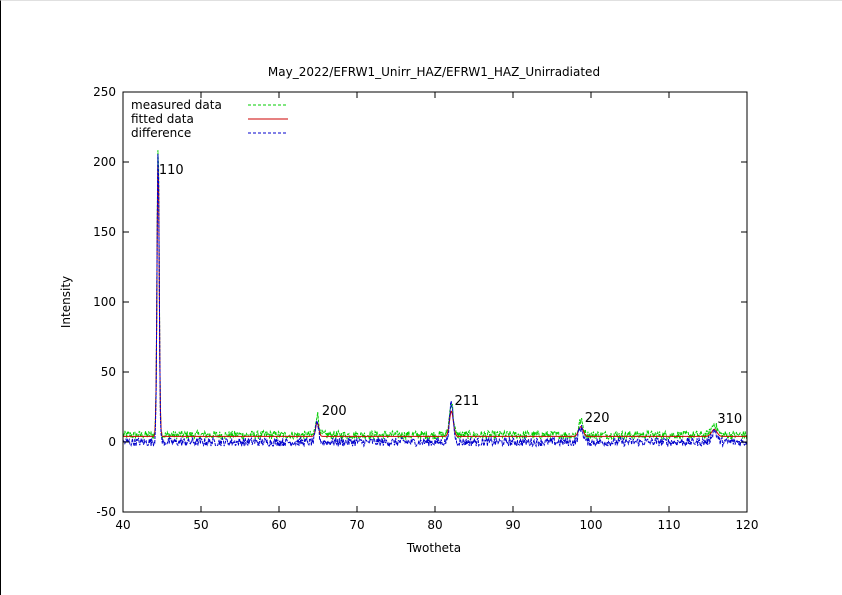  What do you see at coordinates (106, 512) in the screenshot?
I see `y-tick-label: -50` at bounding box center [106, 512].